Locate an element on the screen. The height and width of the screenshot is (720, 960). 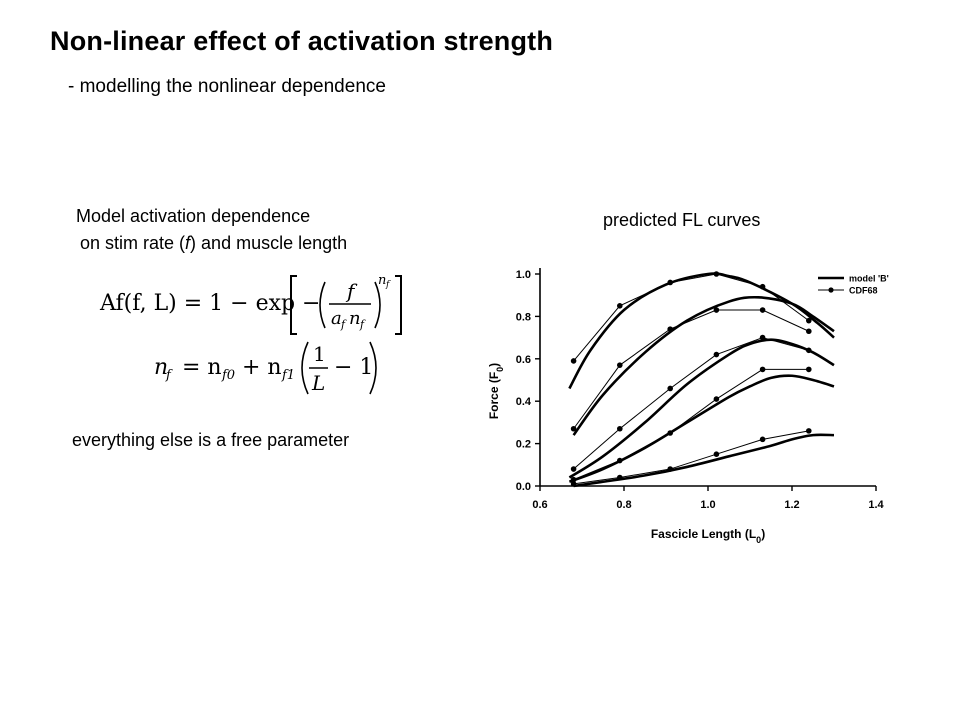
y-tick-label: 0.2 is located at coordinates (523, 445).